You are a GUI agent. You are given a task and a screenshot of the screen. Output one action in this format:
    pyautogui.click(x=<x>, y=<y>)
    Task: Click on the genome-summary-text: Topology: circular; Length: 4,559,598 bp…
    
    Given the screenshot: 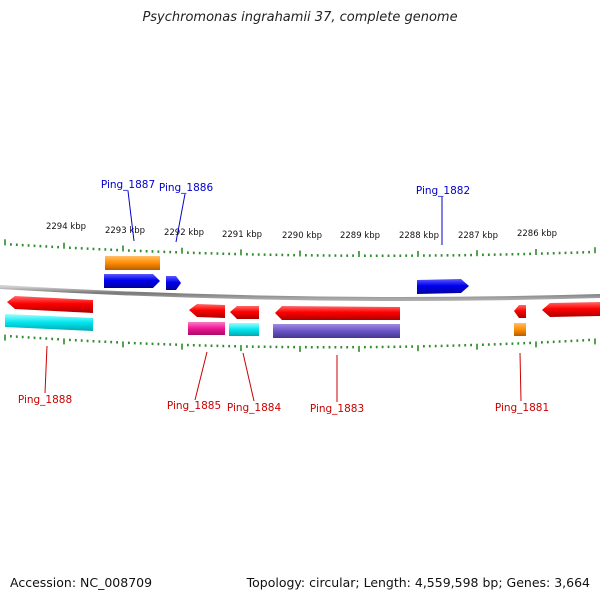 What is the action you would take?
    pyautogui.click(x=418, y=582)
    